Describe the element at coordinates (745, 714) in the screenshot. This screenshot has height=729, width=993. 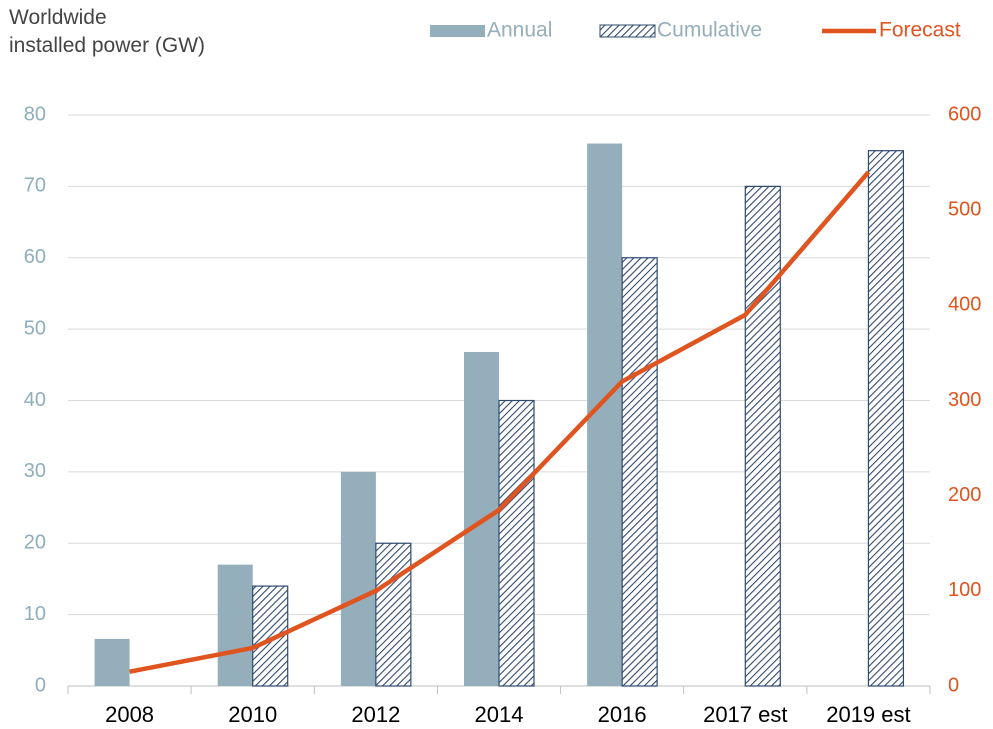
I see `x-tick-label: 2017 est` at that location.